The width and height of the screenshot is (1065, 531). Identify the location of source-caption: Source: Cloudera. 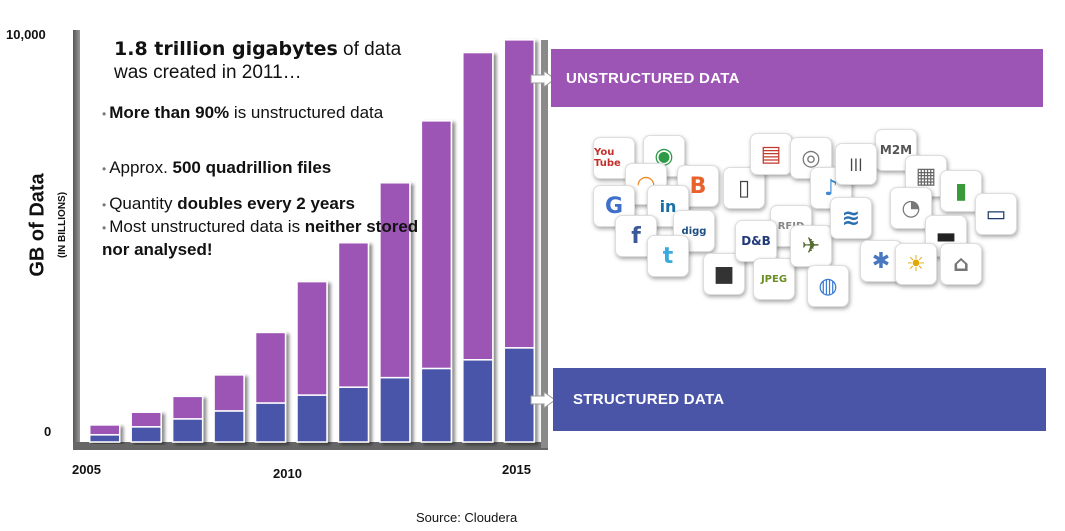
(467, 517).